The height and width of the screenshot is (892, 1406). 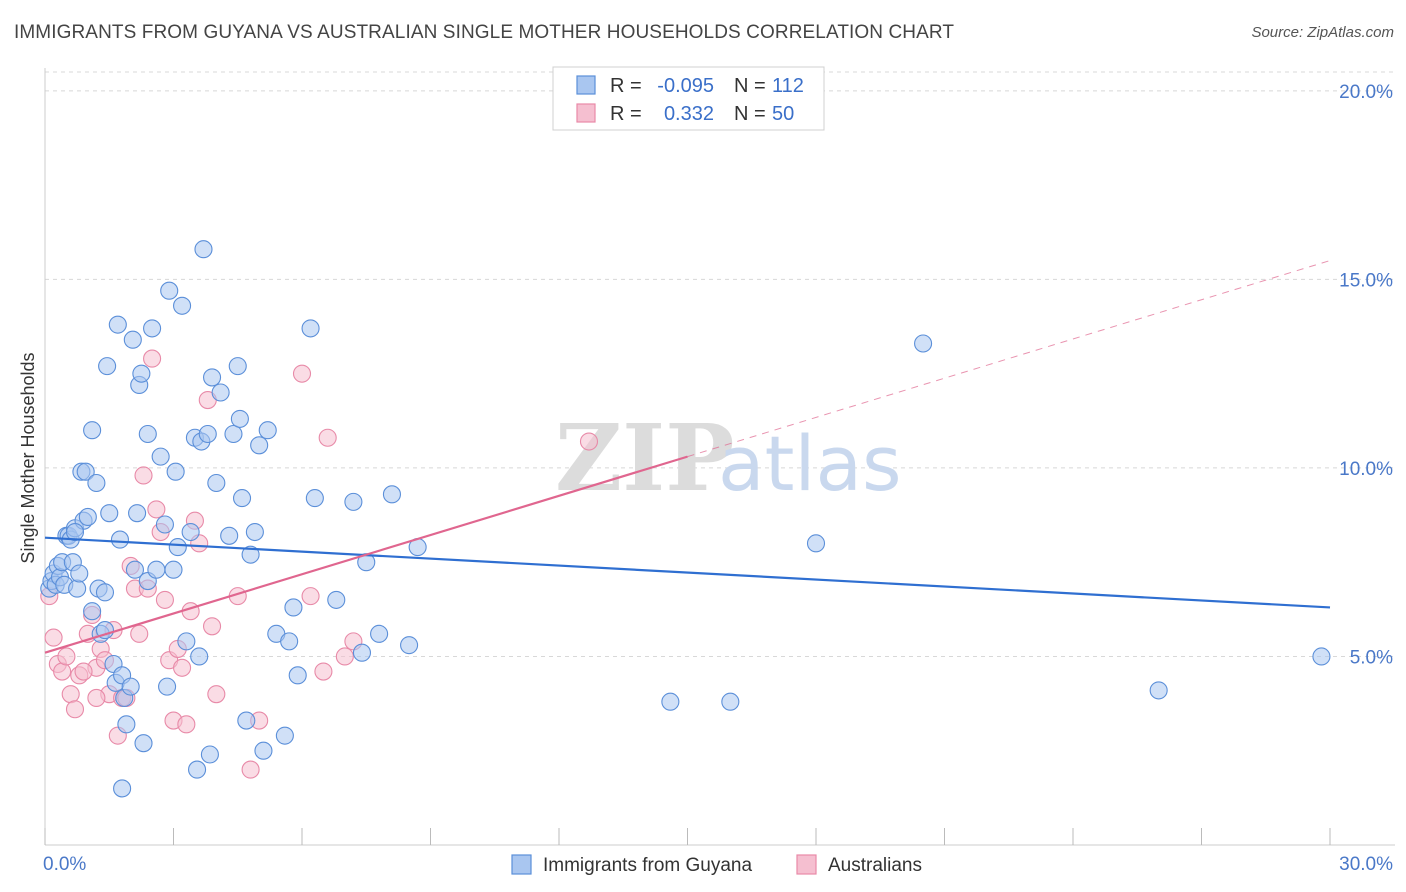 I want to click on y-tick-label-0: 5.0%, so click(x=1371, y=657).